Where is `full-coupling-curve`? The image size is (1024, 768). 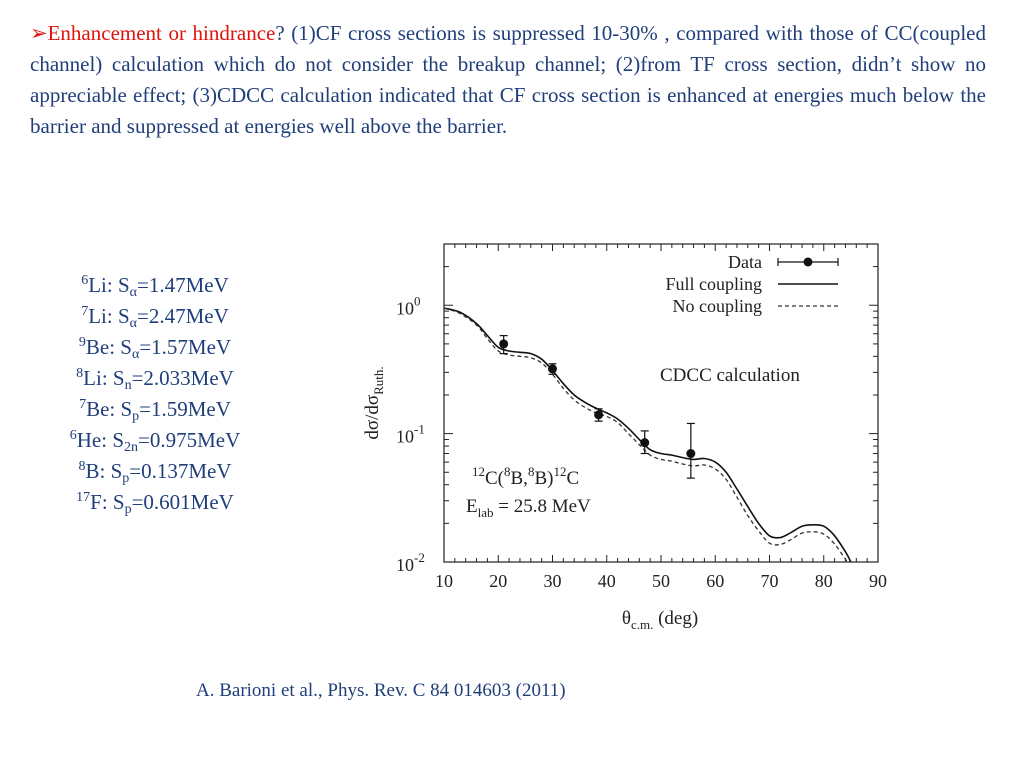 full-coupling-curve is located at coordinates (648, 434).